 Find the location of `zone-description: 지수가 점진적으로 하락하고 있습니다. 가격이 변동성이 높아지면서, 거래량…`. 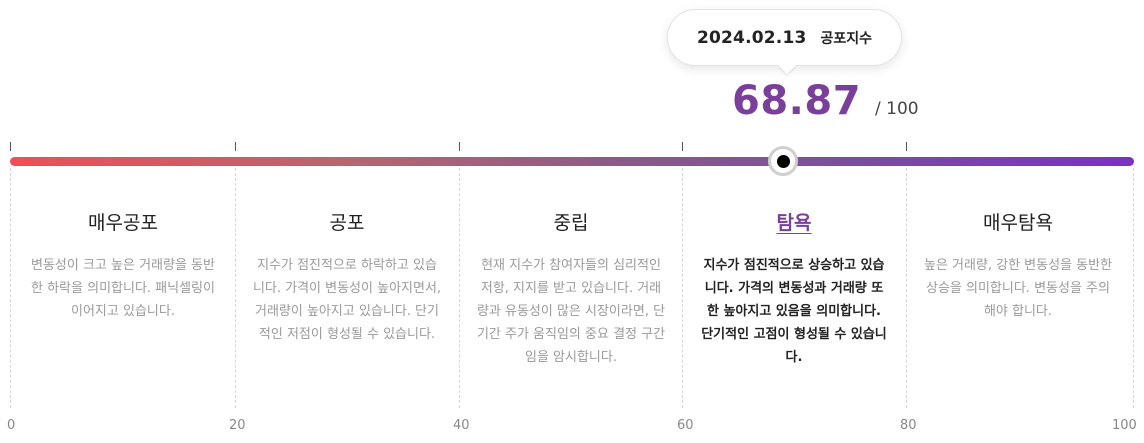

zone-description: 지수가 점진적으로 하락하고 있습니다. 가격이 변동성이 높아지면서, 거래량… is located at coordinates (347, 300).